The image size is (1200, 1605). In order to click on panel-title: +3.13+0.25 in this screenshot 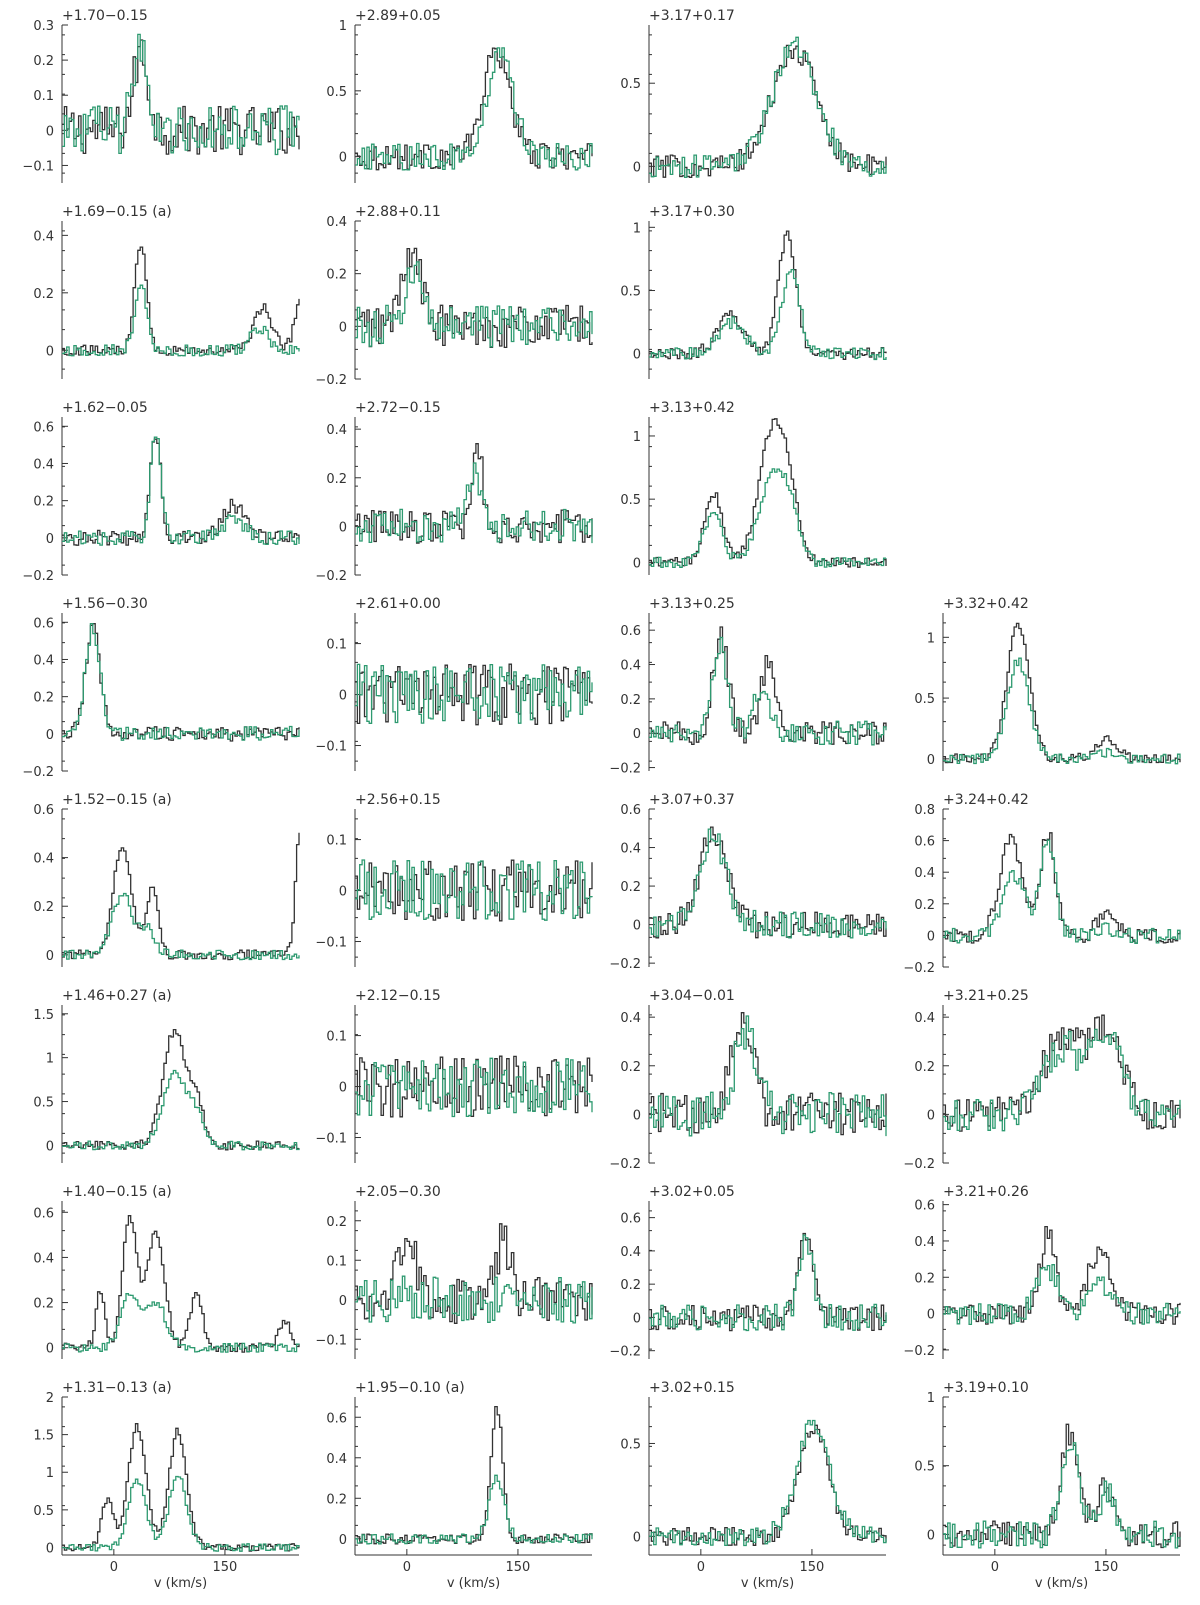, I will do `click(692, 604)`.